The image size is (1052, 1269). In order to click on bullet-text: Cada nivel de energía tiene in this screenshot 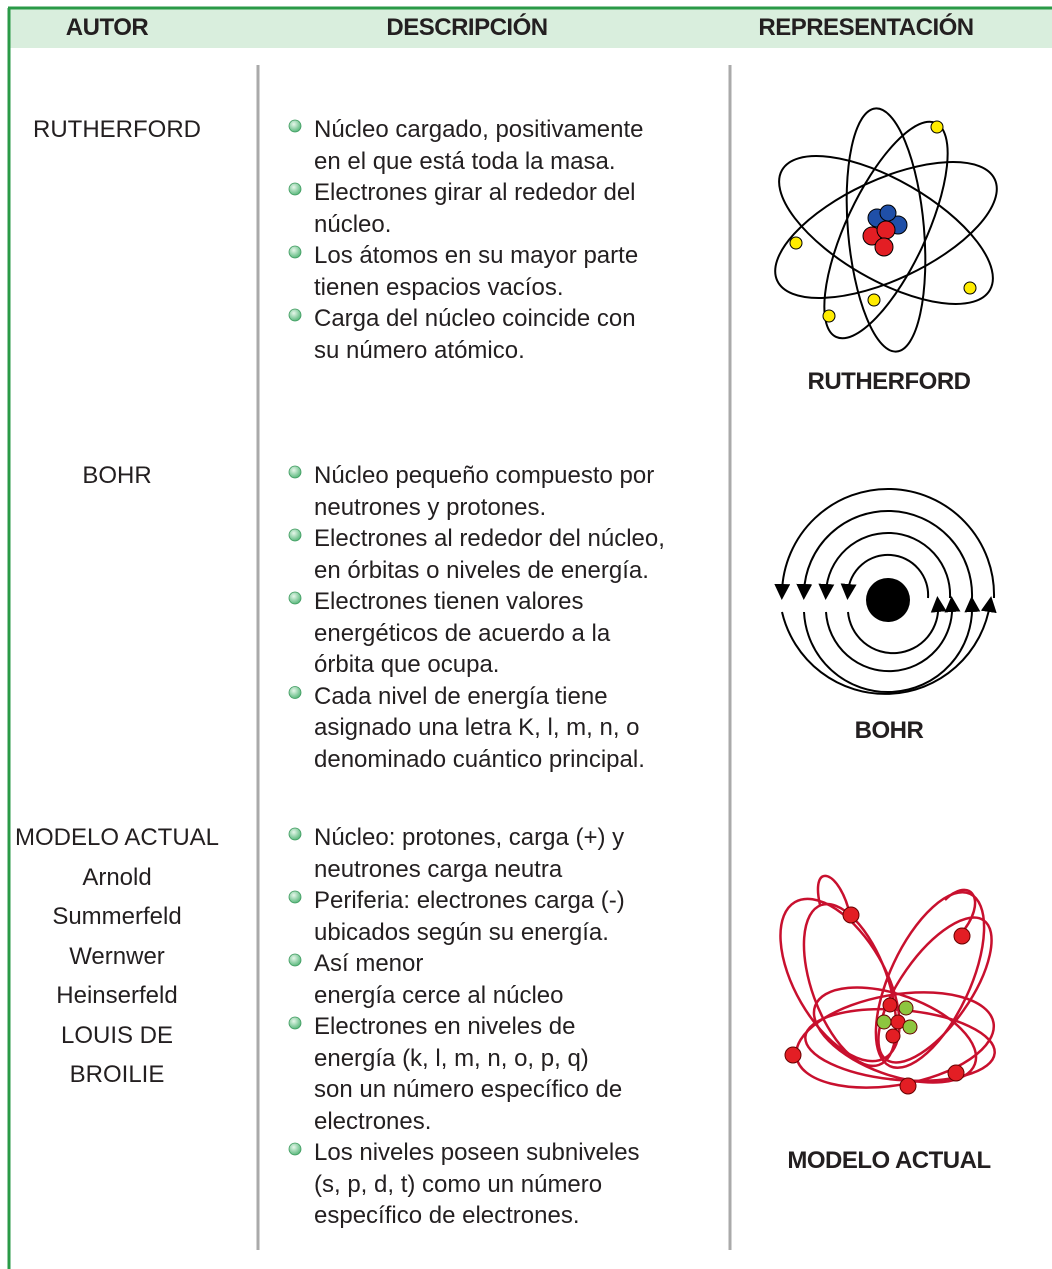, I will do `click(461, 696)`.